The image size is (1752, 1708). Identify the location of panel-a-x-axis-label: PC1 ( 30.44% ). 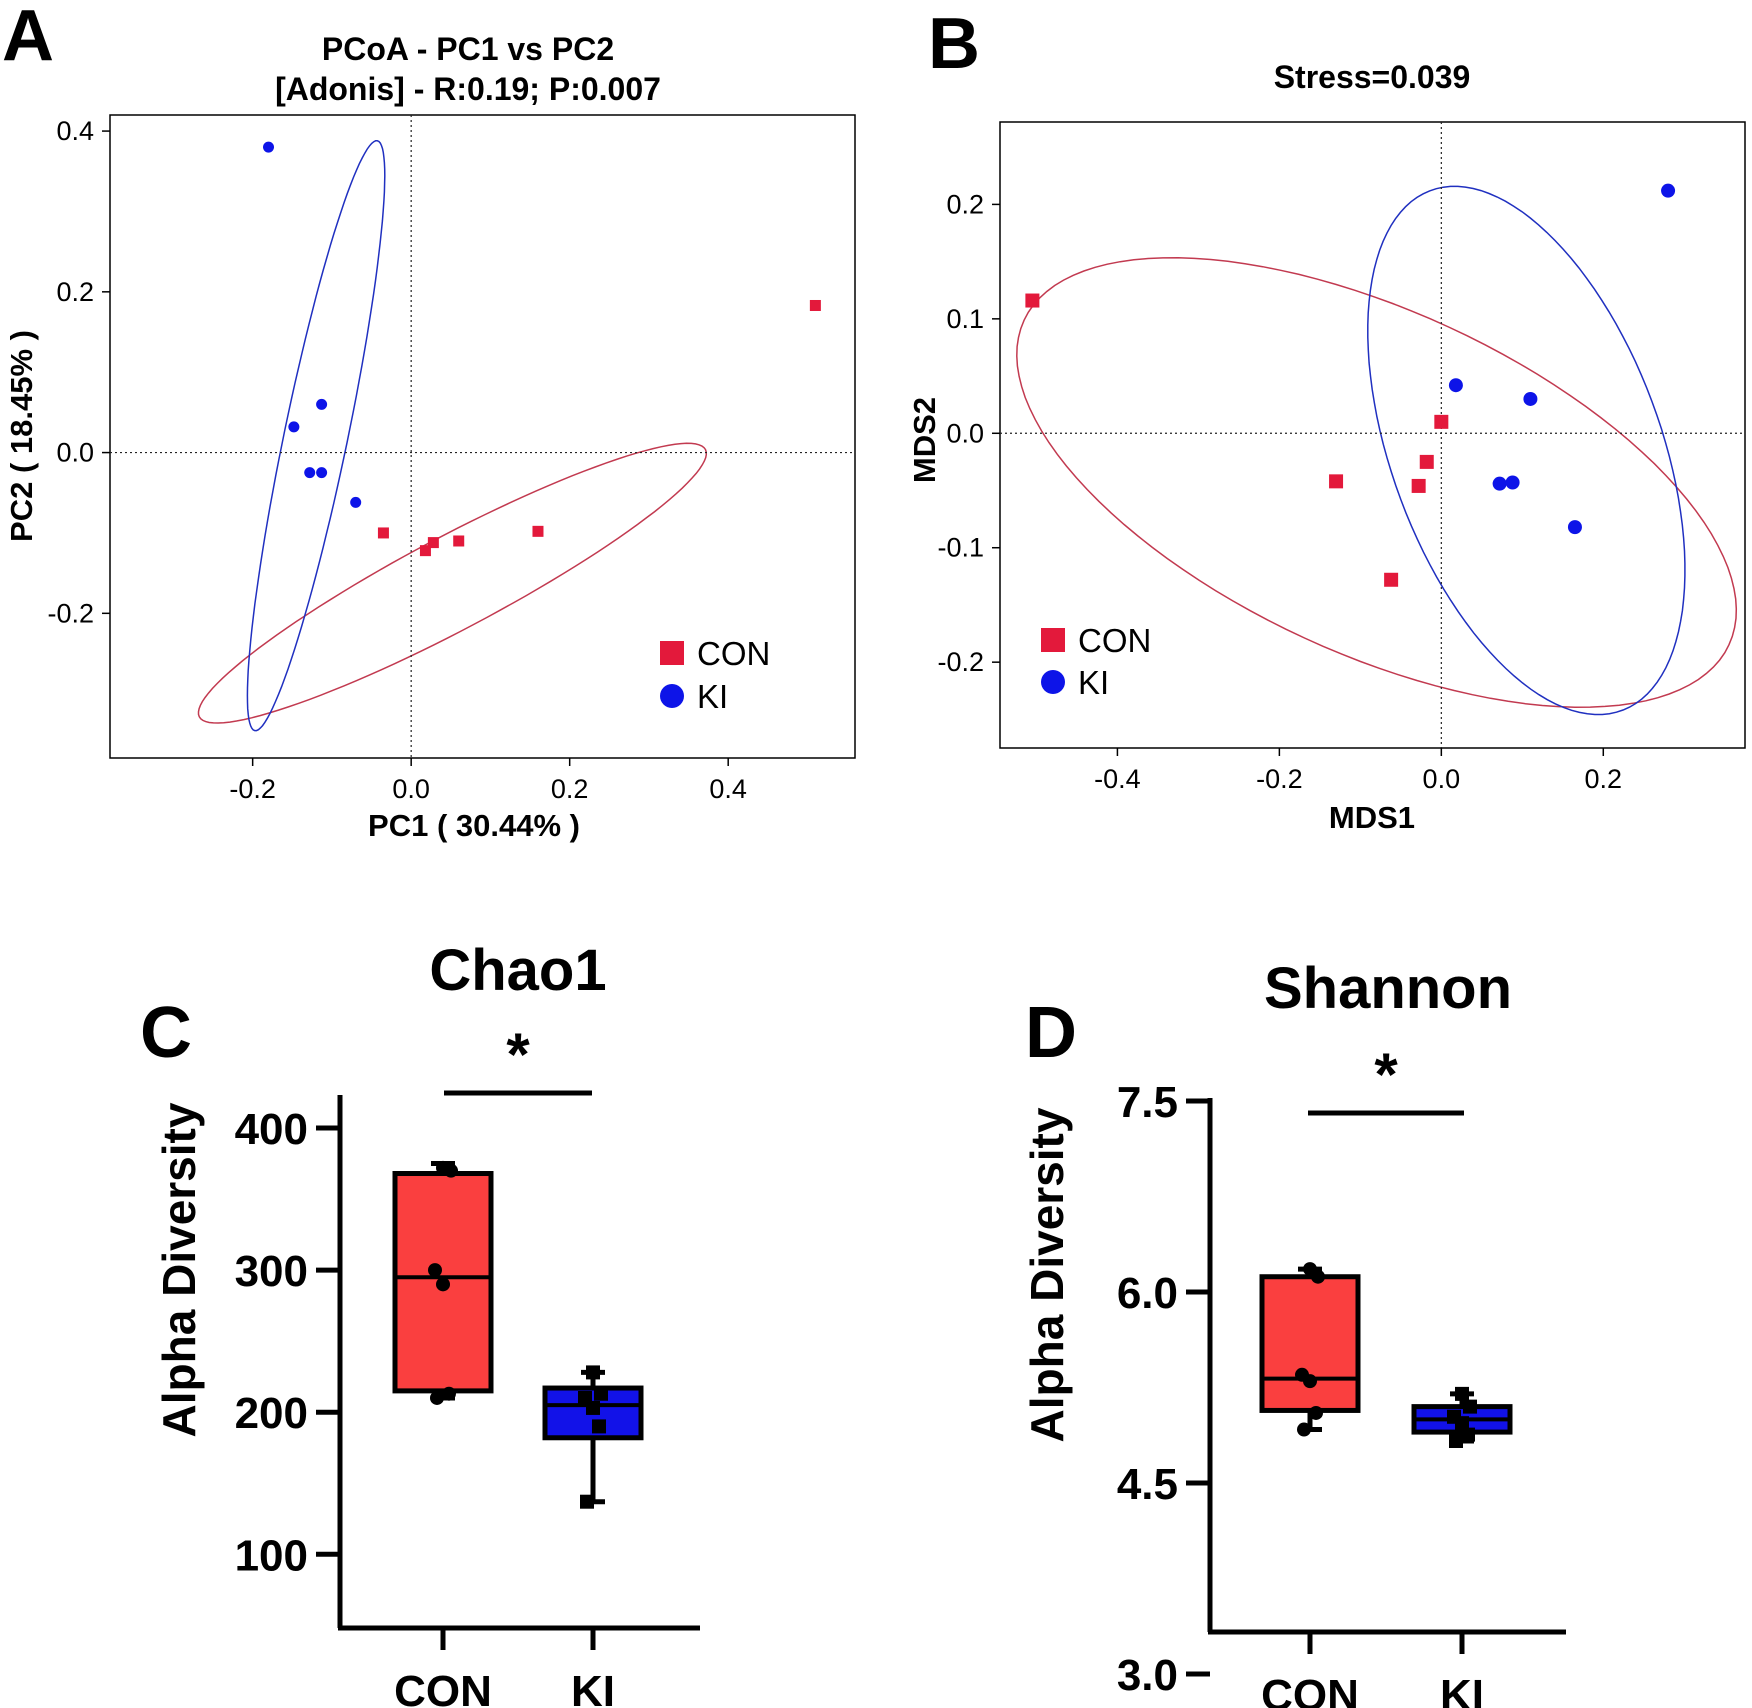
(474, 825).